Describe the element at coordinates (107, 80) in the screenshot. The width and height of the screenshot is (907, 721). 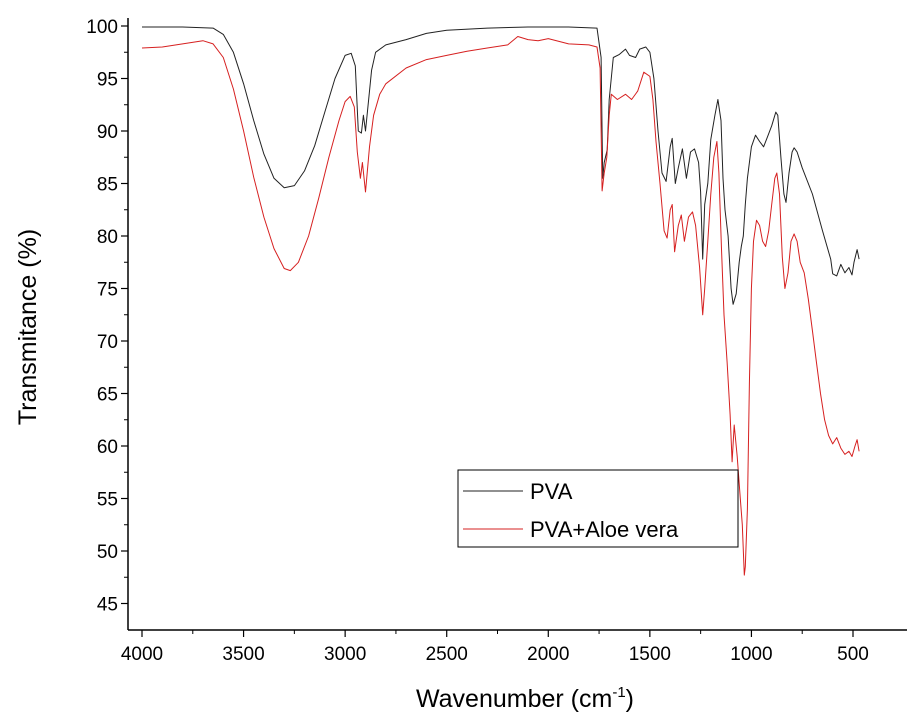
I see `y-tick-label: 95` at that location.